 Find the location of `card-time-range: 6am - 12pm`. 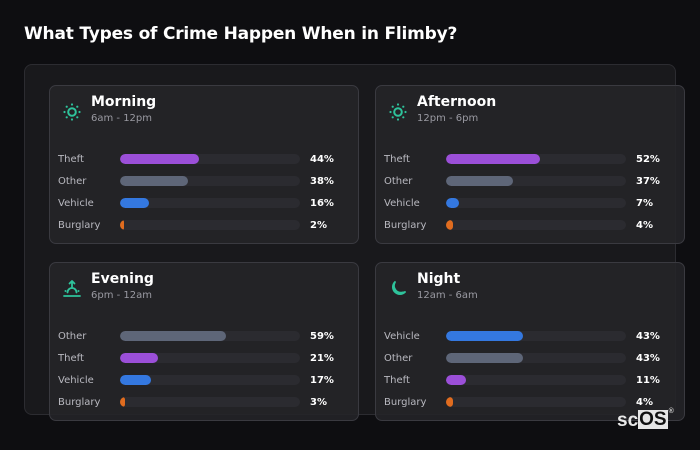

card-time-range: 6am - 12pm is located at coordinates (122, 118).